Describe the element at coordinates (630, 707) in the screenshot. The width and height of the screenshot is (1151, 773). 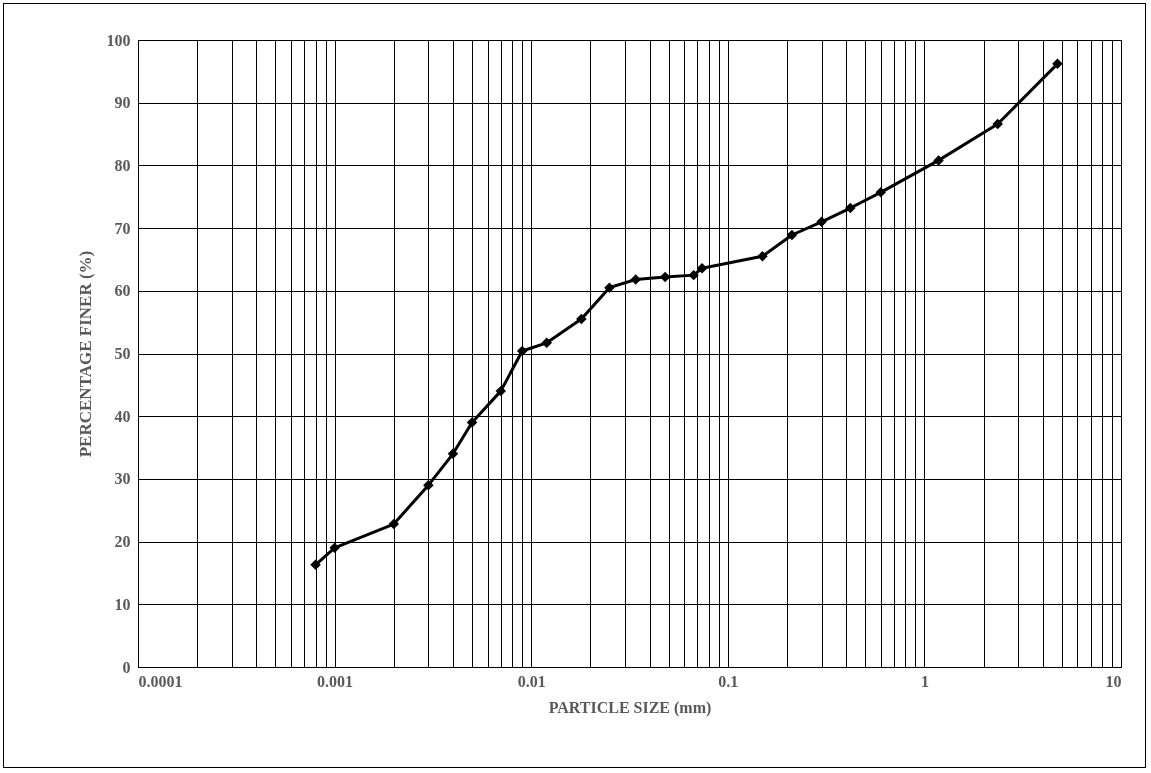
I see `x-axis-title: PARTICLE SIZE (mm)` at that location.